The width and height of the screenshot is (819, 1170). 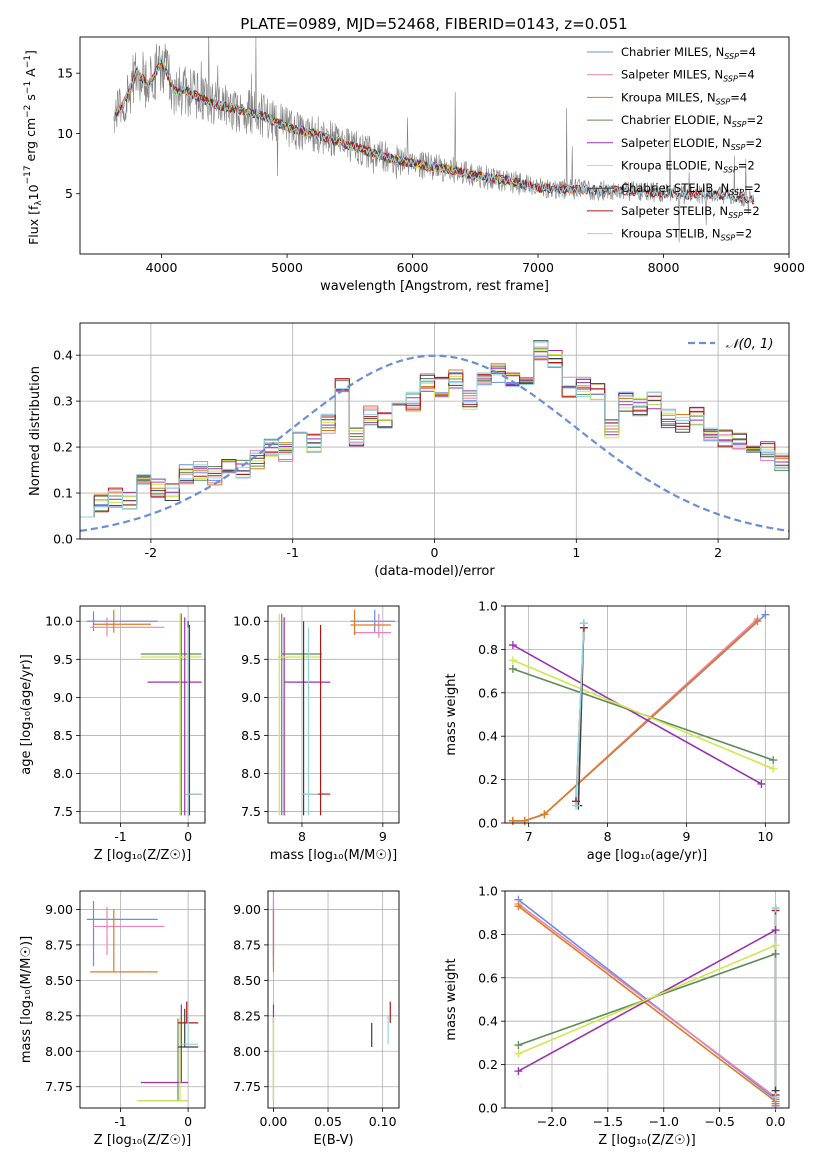 What do you see at coordinates (688, 76) in the screenshot?
I see `legend-label-salpeter-miles: Salpeter MILES, NSSP=4` at bounding box center [688, 76].